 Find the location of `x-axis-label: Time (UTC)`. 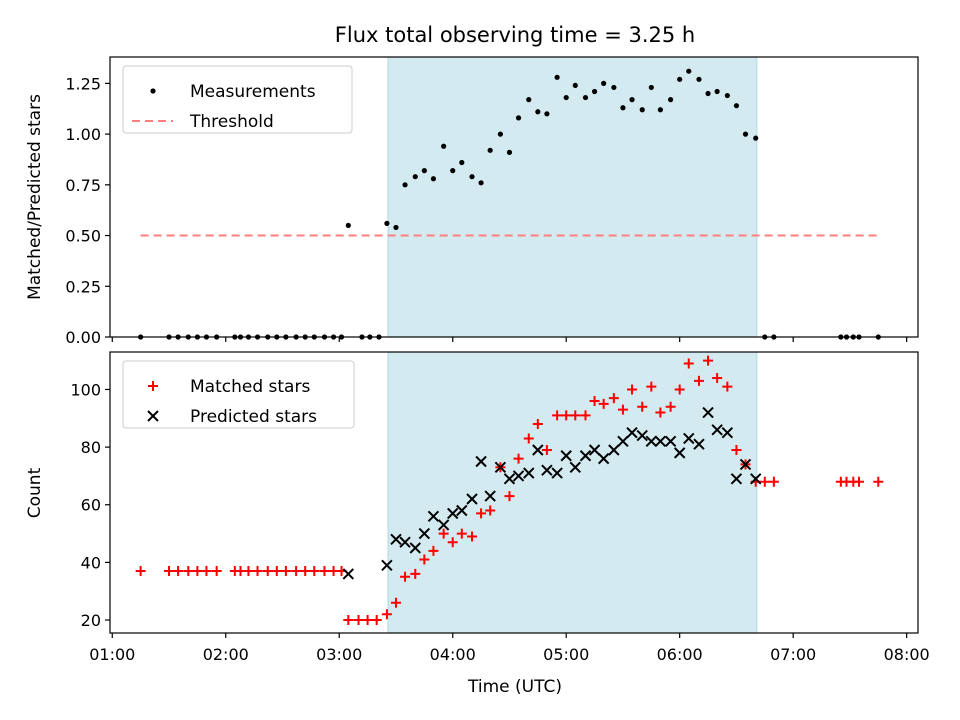

x-axis-label: Time (UTC) is located at coordinates (514, 687).